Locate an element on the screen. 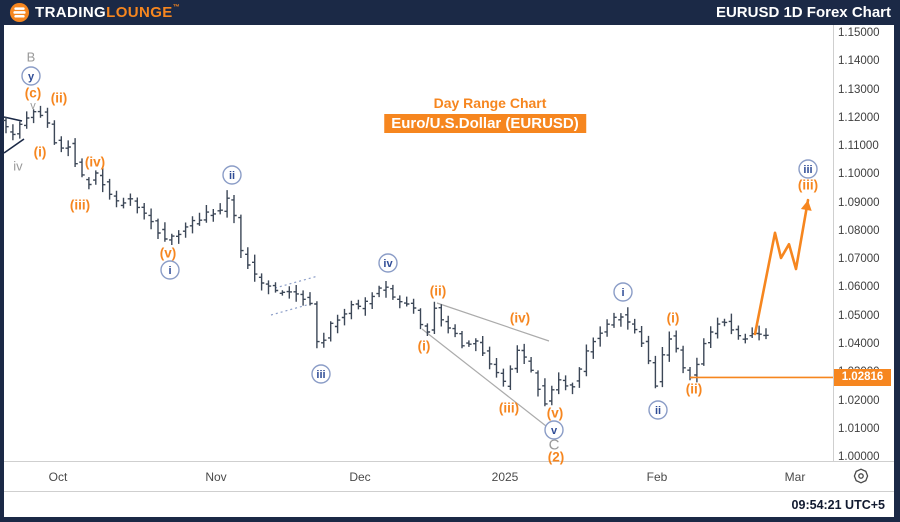 Image resolution: width=900 pixels, height=522 pixels. wave-label-circled: v is located at coordinates (554, 430).